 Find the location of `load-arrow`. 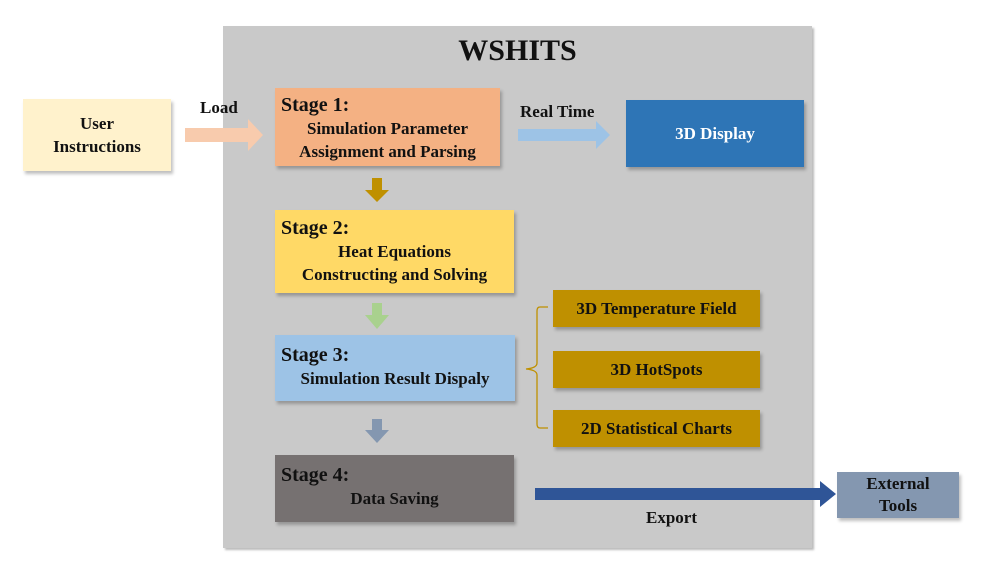

load-arrow is located at coordinates (224, 135).